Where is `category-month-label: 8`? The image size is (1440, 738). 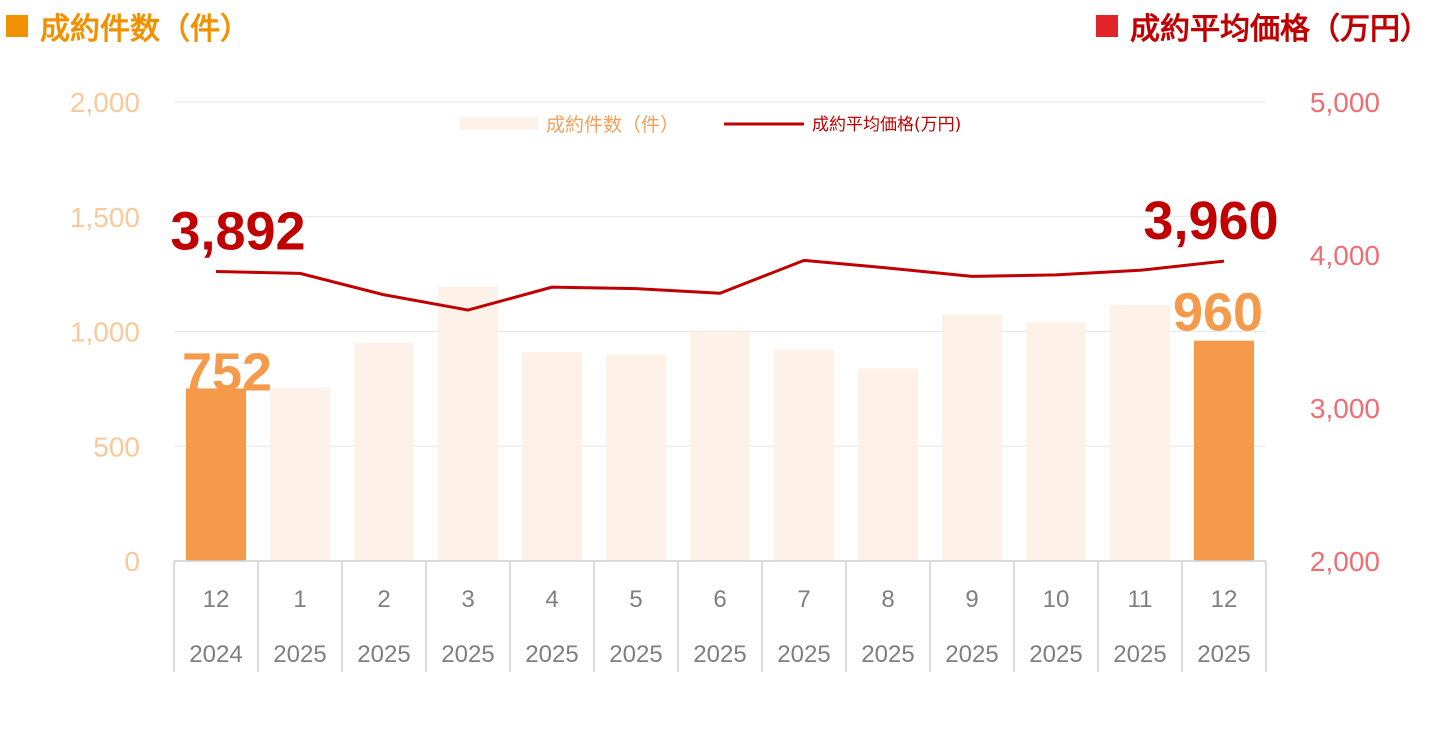
category-month-label: 8 is located at coordinates (887, 599).